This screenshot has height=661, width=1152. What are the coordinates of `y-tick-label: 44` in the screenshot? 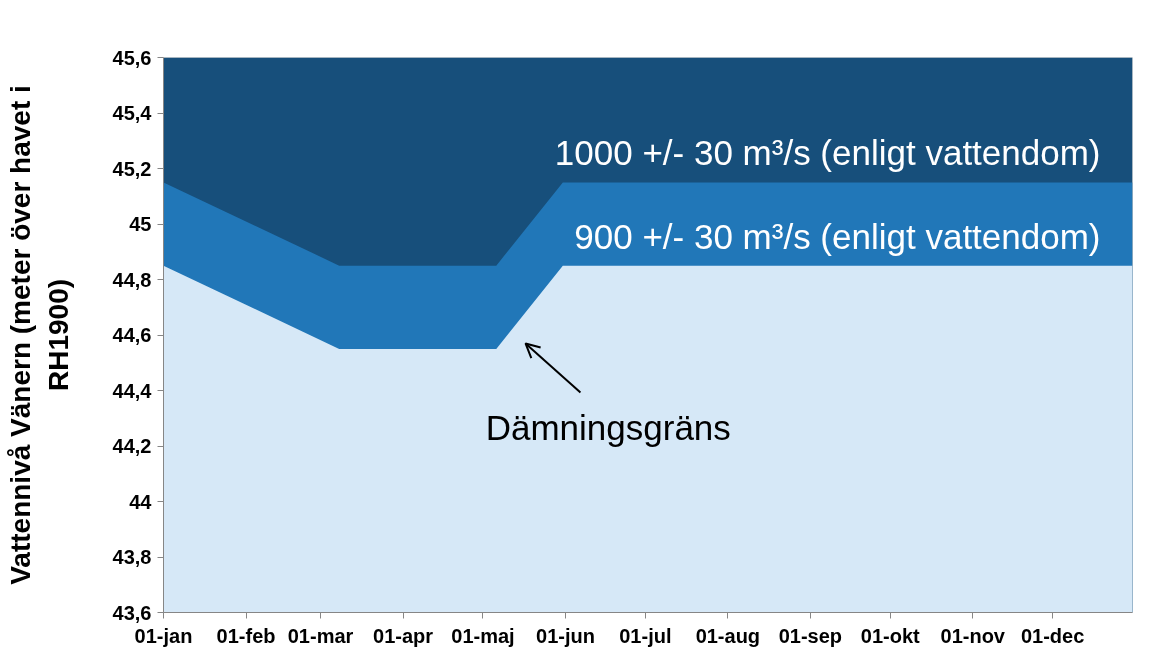 It's located at (141, 501).